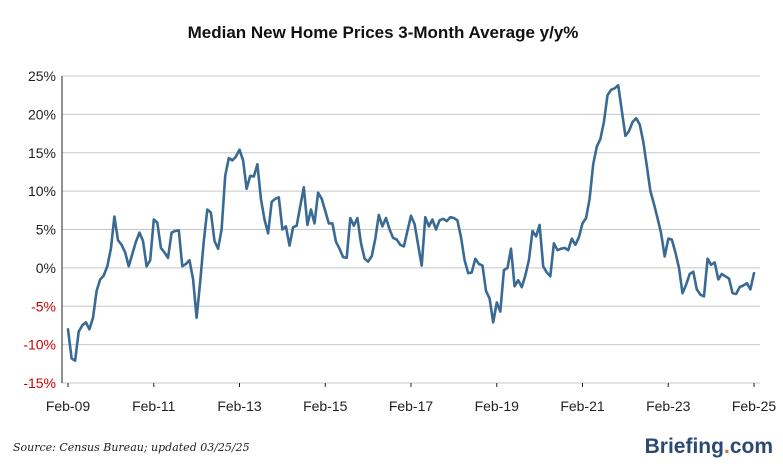 Image resolution: width=783 pixels, height=474 pixels. What do you see at coordinates (582, 406) in the screenshot?
I see `x-tick-label: Feb-21` at bounding box center [582, 406].